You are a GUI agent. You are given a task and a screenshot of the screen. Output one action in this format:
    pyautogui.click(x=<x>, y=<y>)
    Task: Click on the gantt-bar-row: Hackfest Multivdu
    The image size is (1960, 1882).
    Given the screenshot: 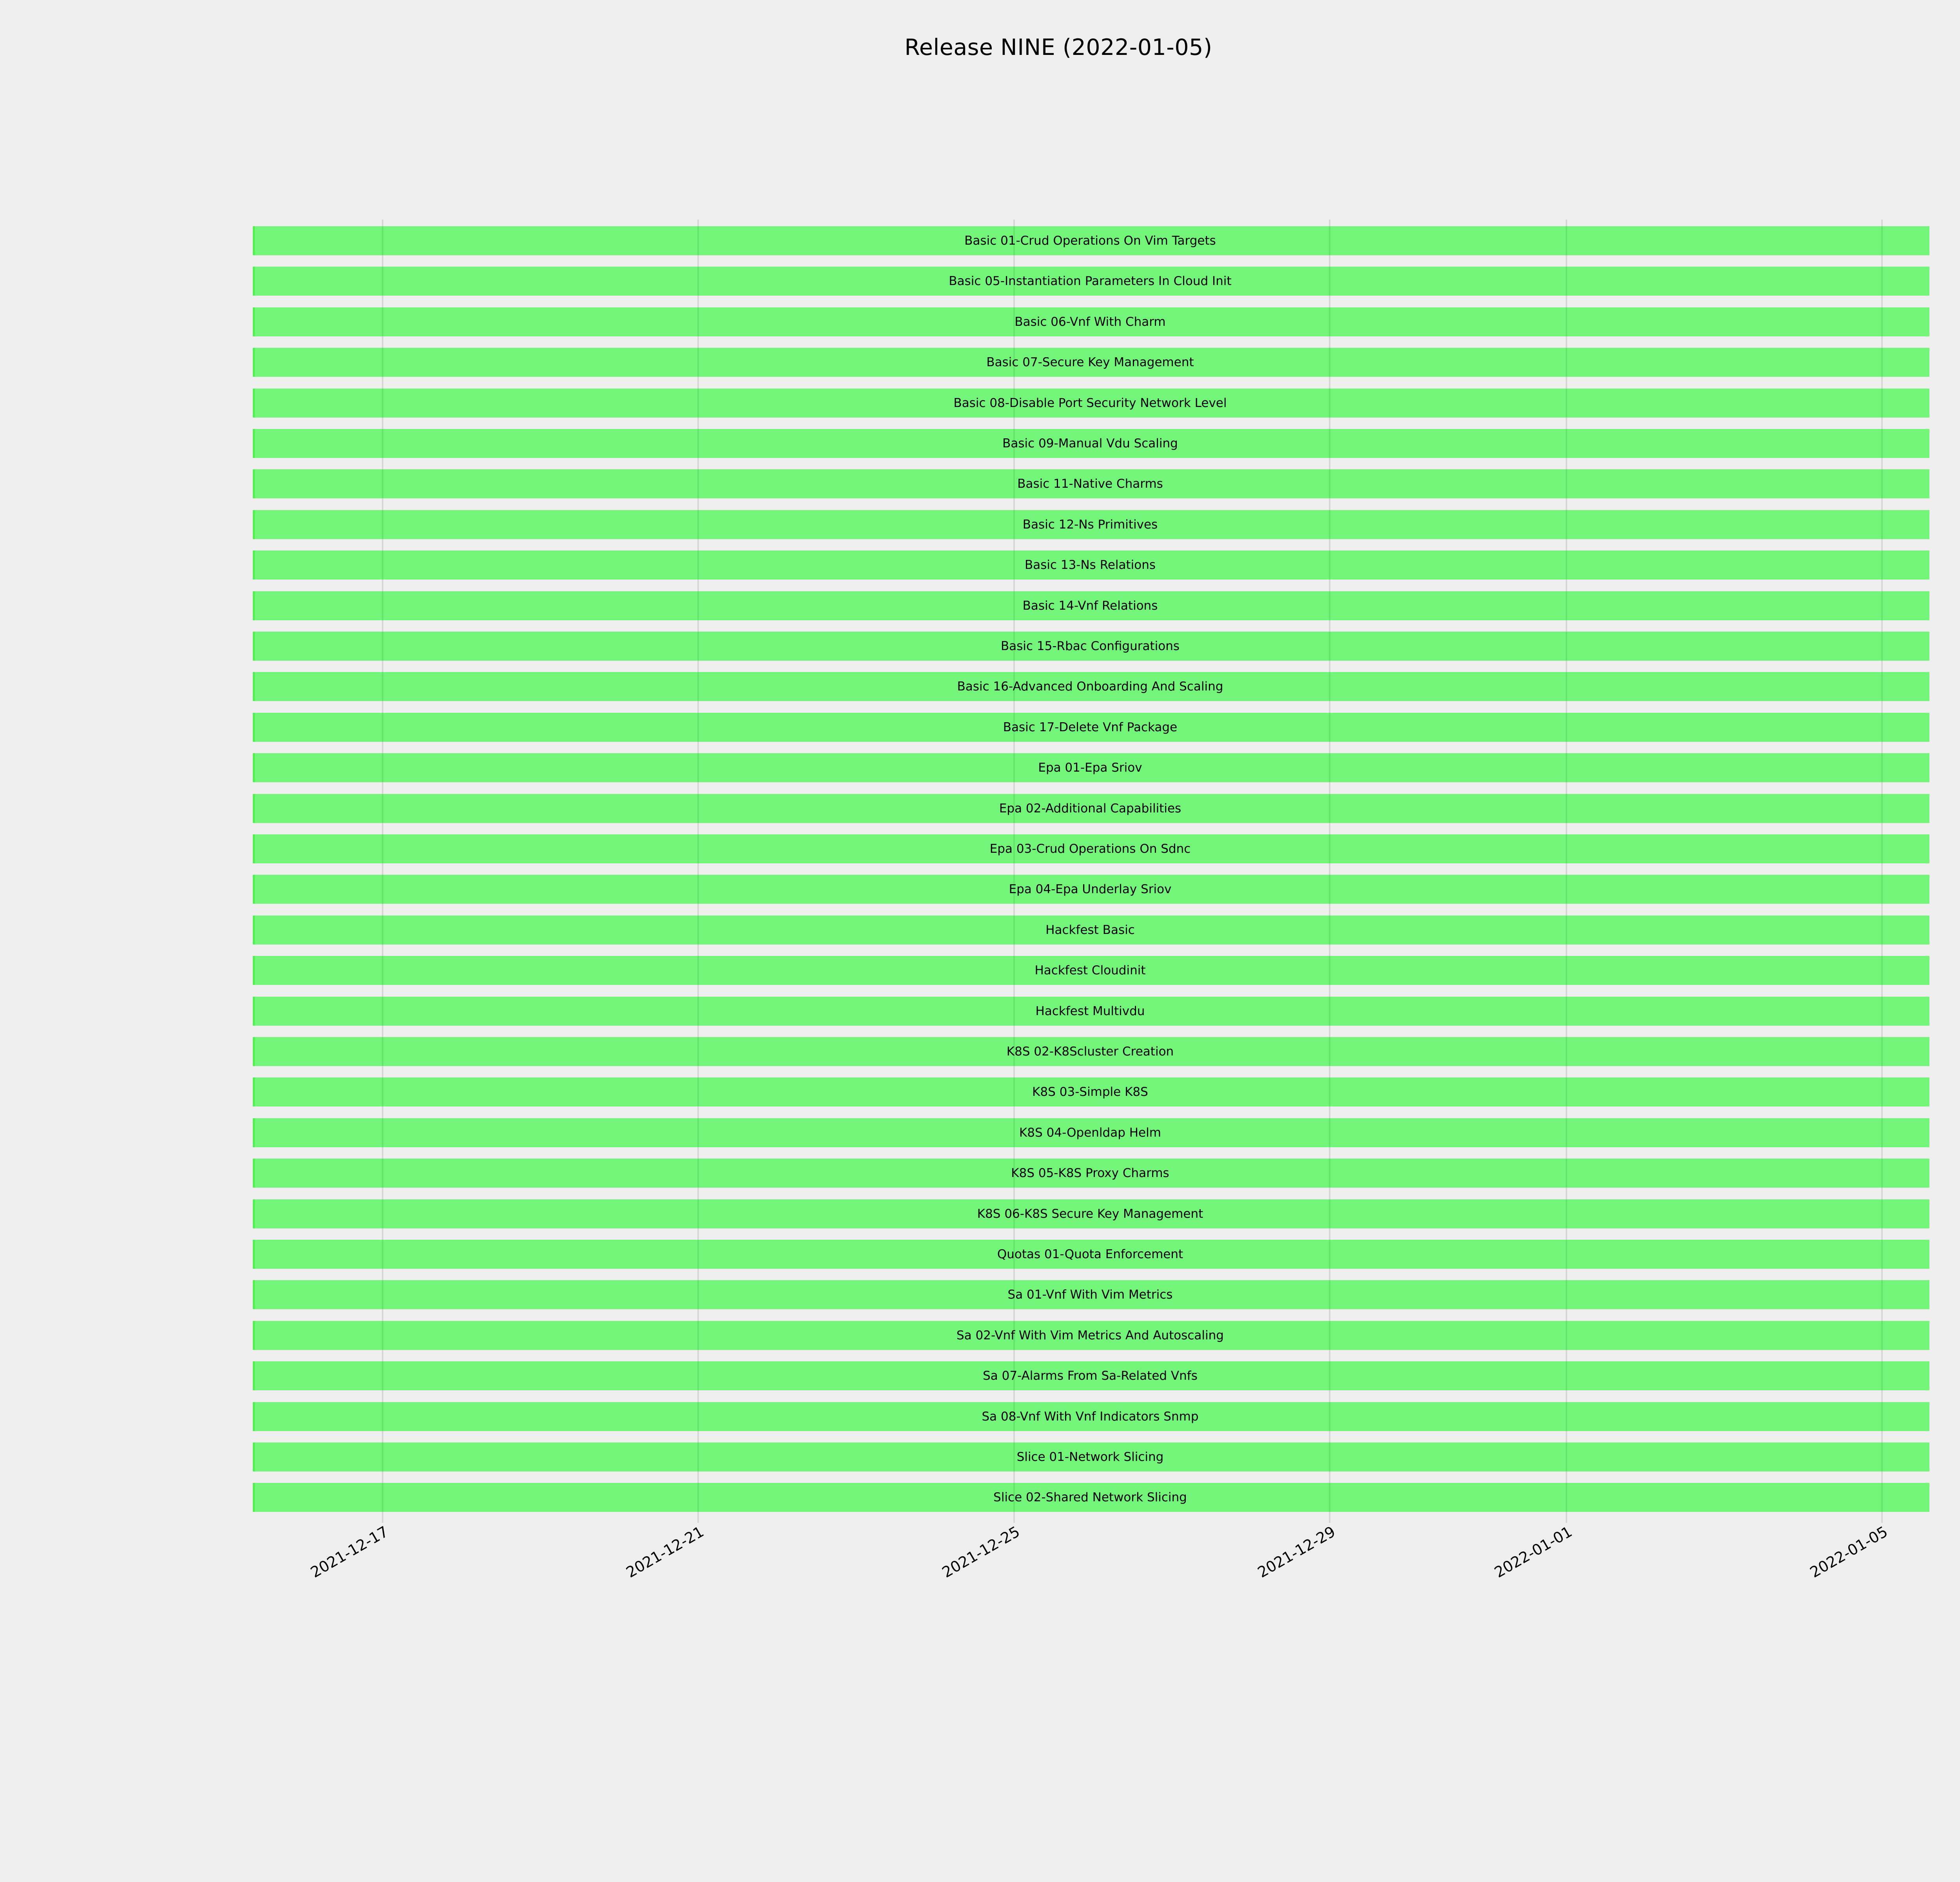 What is the action you would take?
    pyautogui.click(x=1091, y=1011)
    